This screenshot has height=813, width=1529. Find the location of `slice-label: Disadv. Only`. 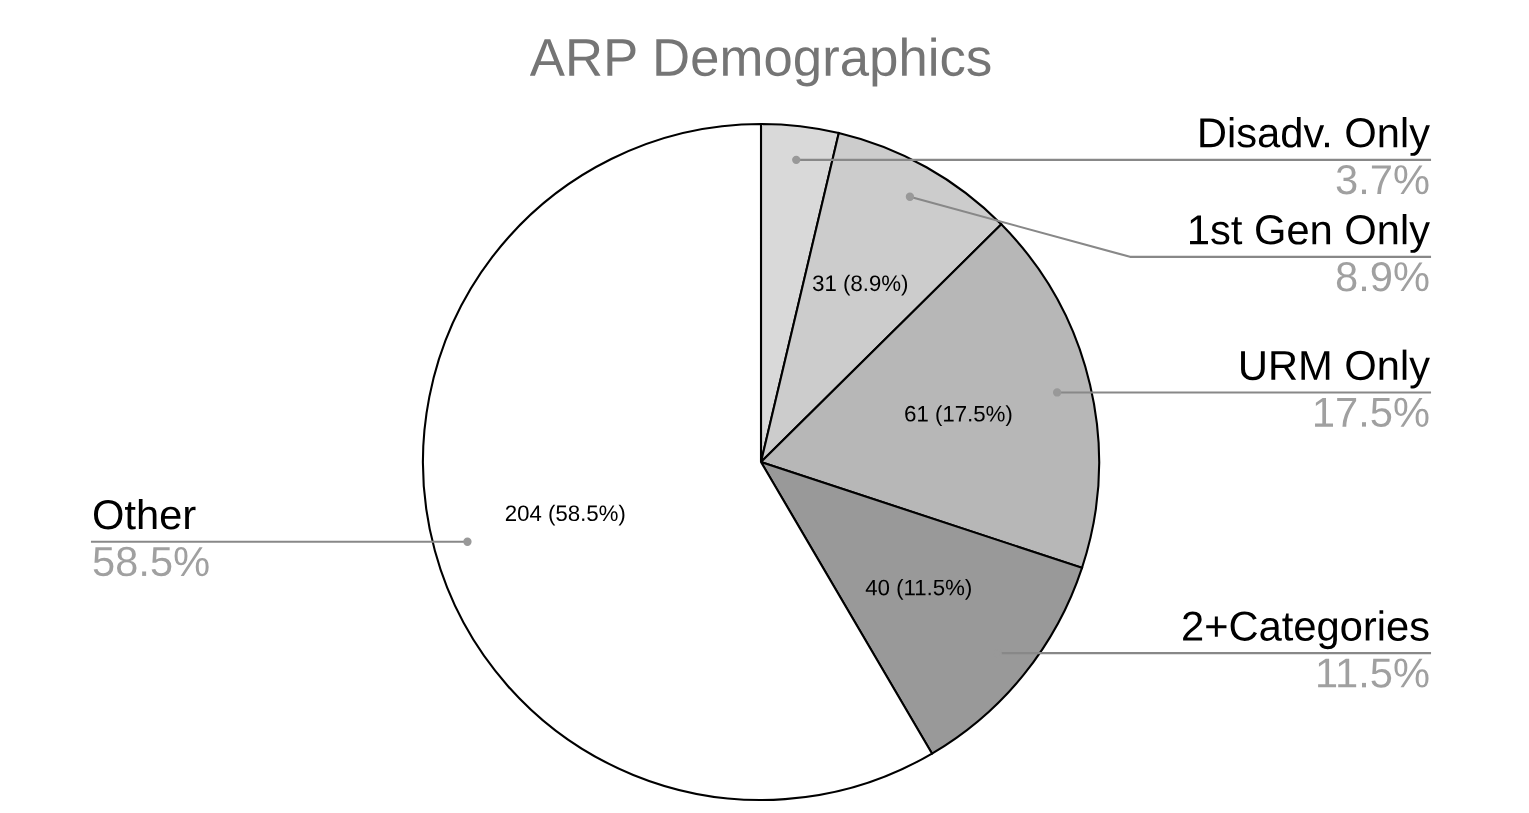

slice-label: Disadv. Only is located at coordinates (1315, 136).